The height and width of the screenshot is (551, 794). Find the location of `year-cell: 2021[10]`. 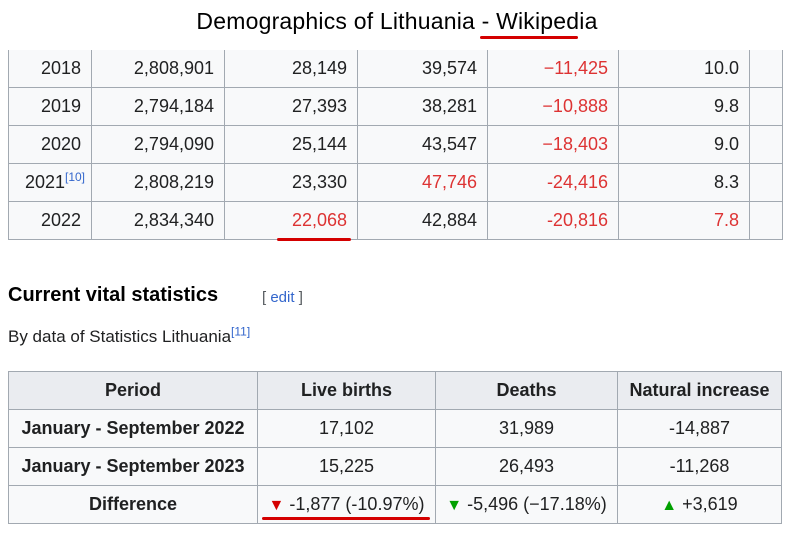

year-cell: 2021[10] is located at coordinates (50, 182).